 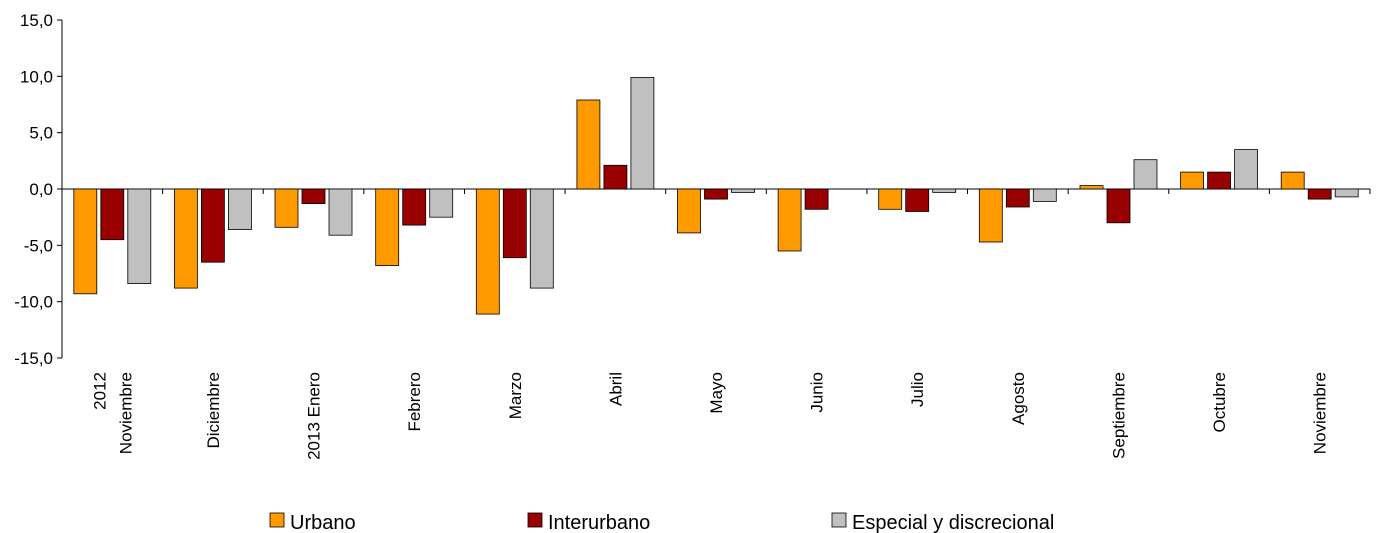 What do you see at coordinates (1219, 402) in the screenshot?
I see `category-label: Octubre` at bounding box center [1219, 402].